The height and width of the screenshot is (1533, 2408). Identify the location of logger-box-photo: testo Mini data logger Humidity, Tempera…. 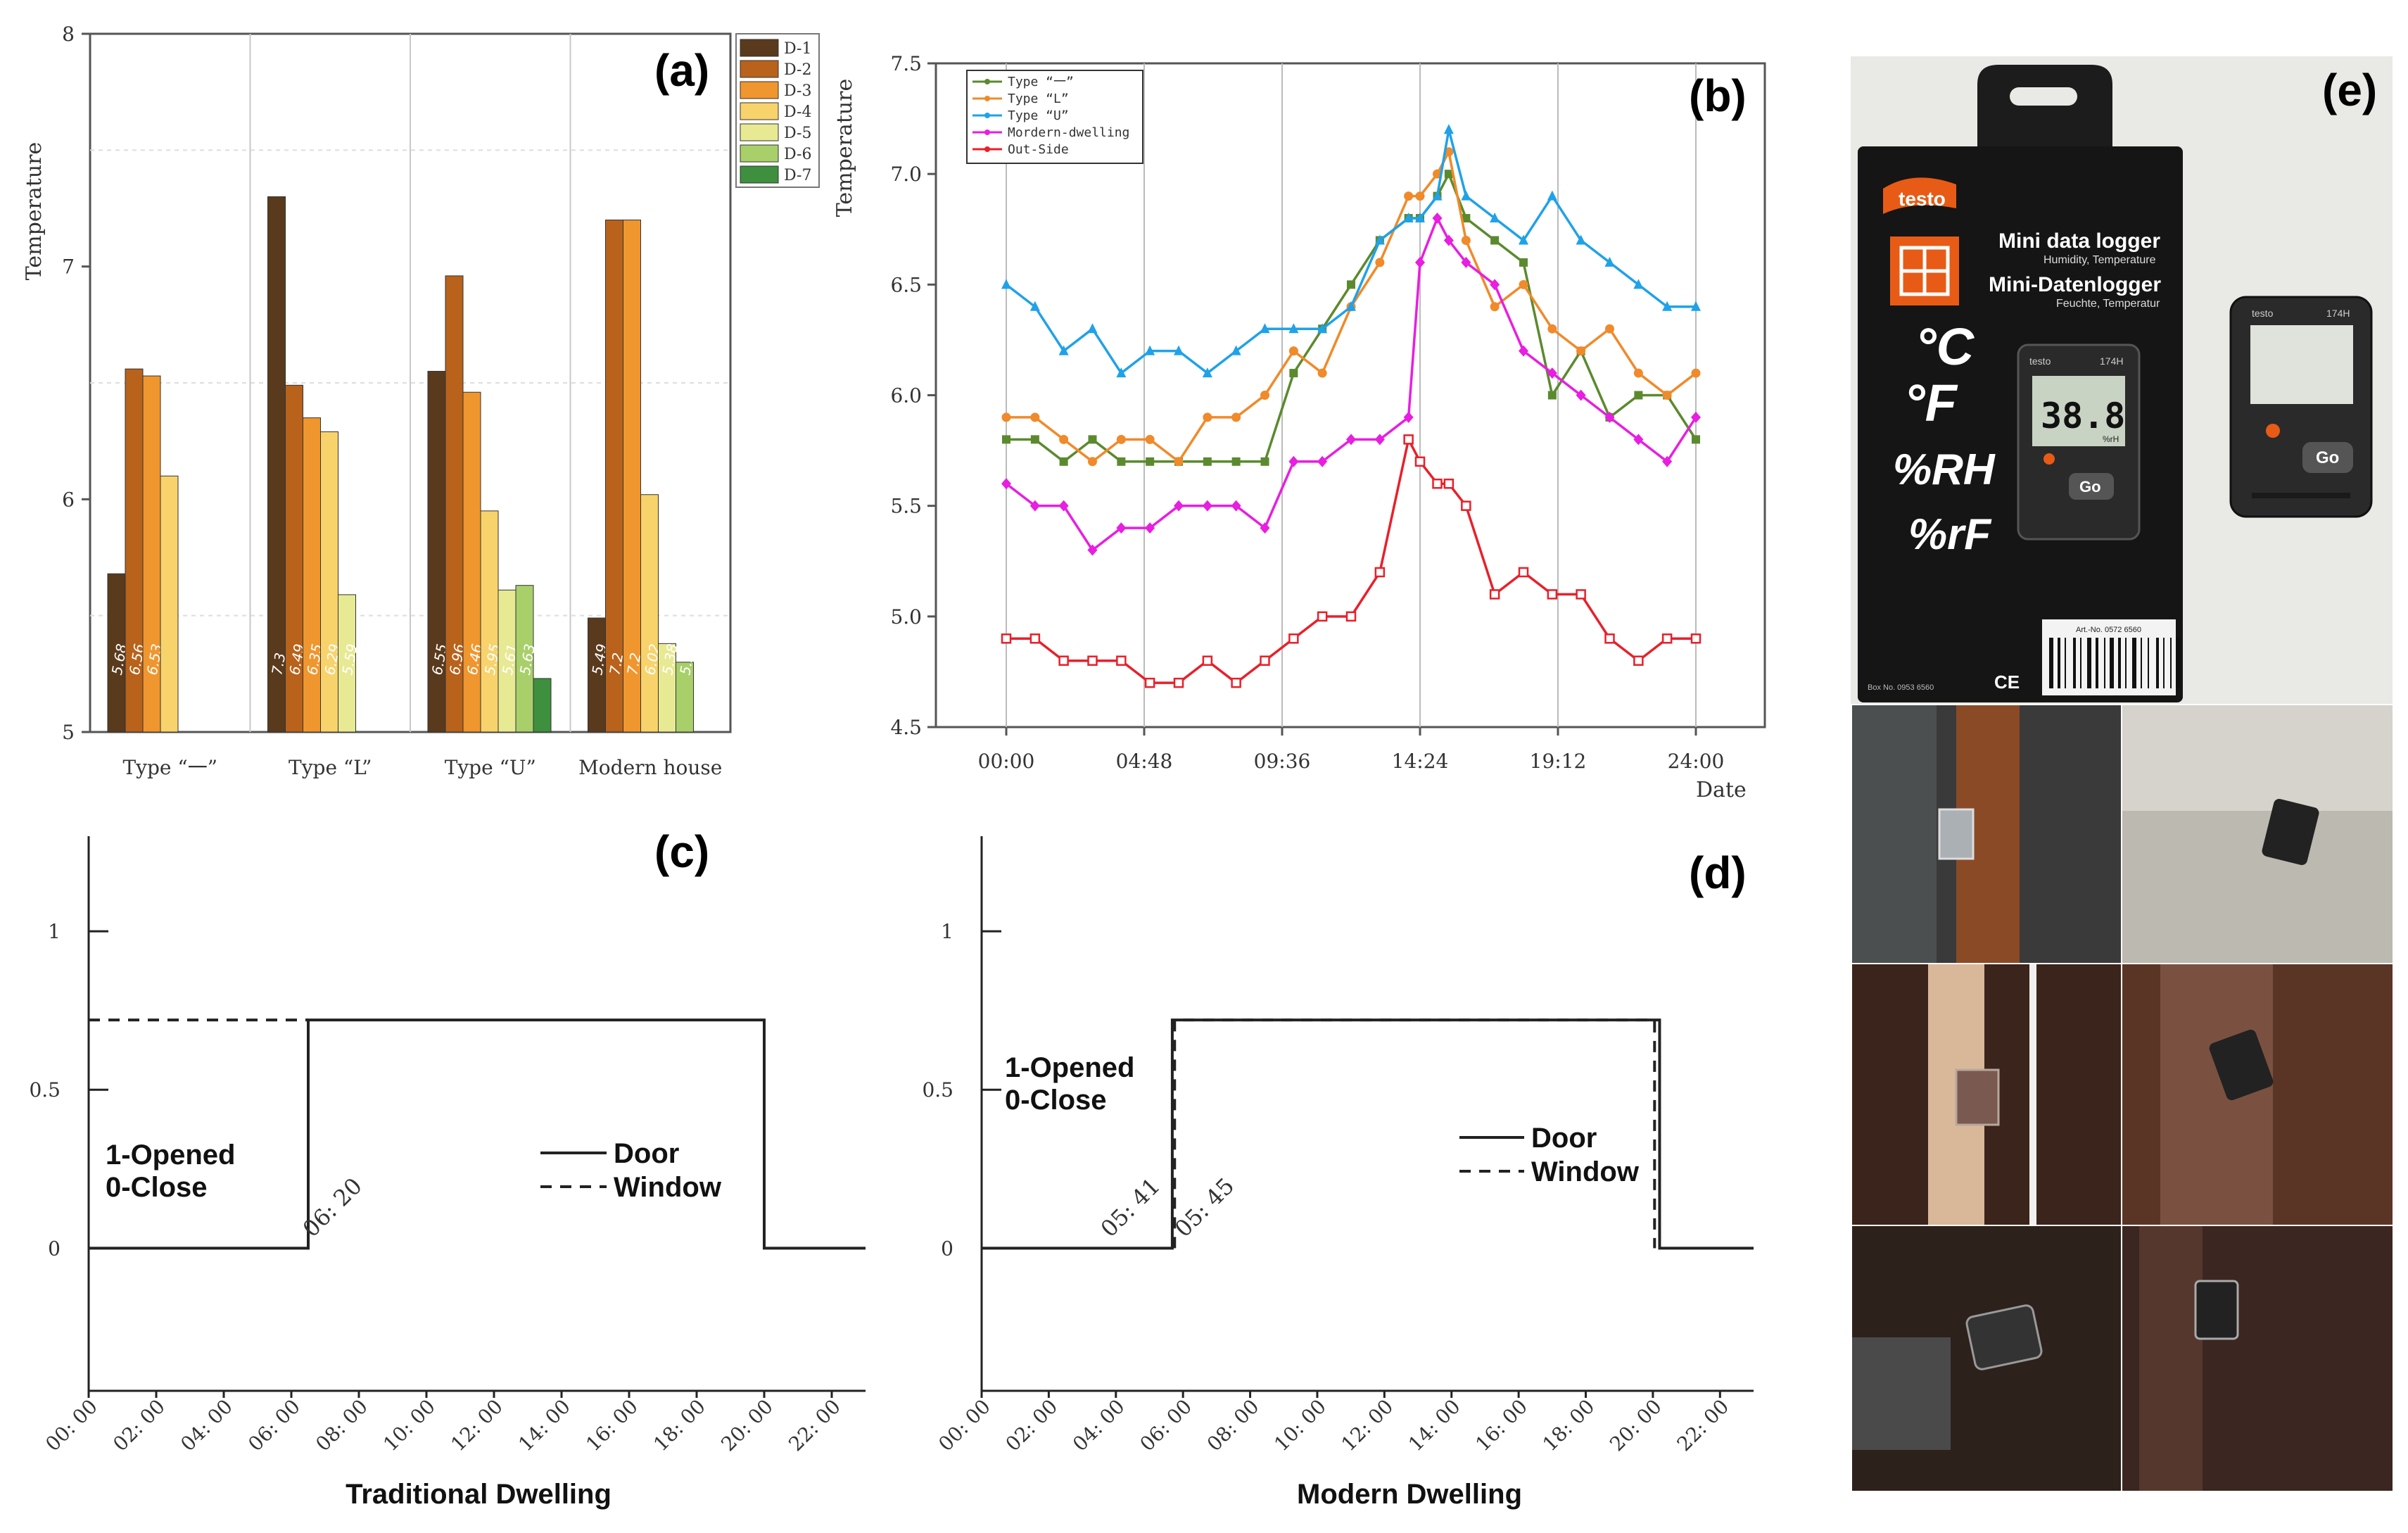
(2020, 383).